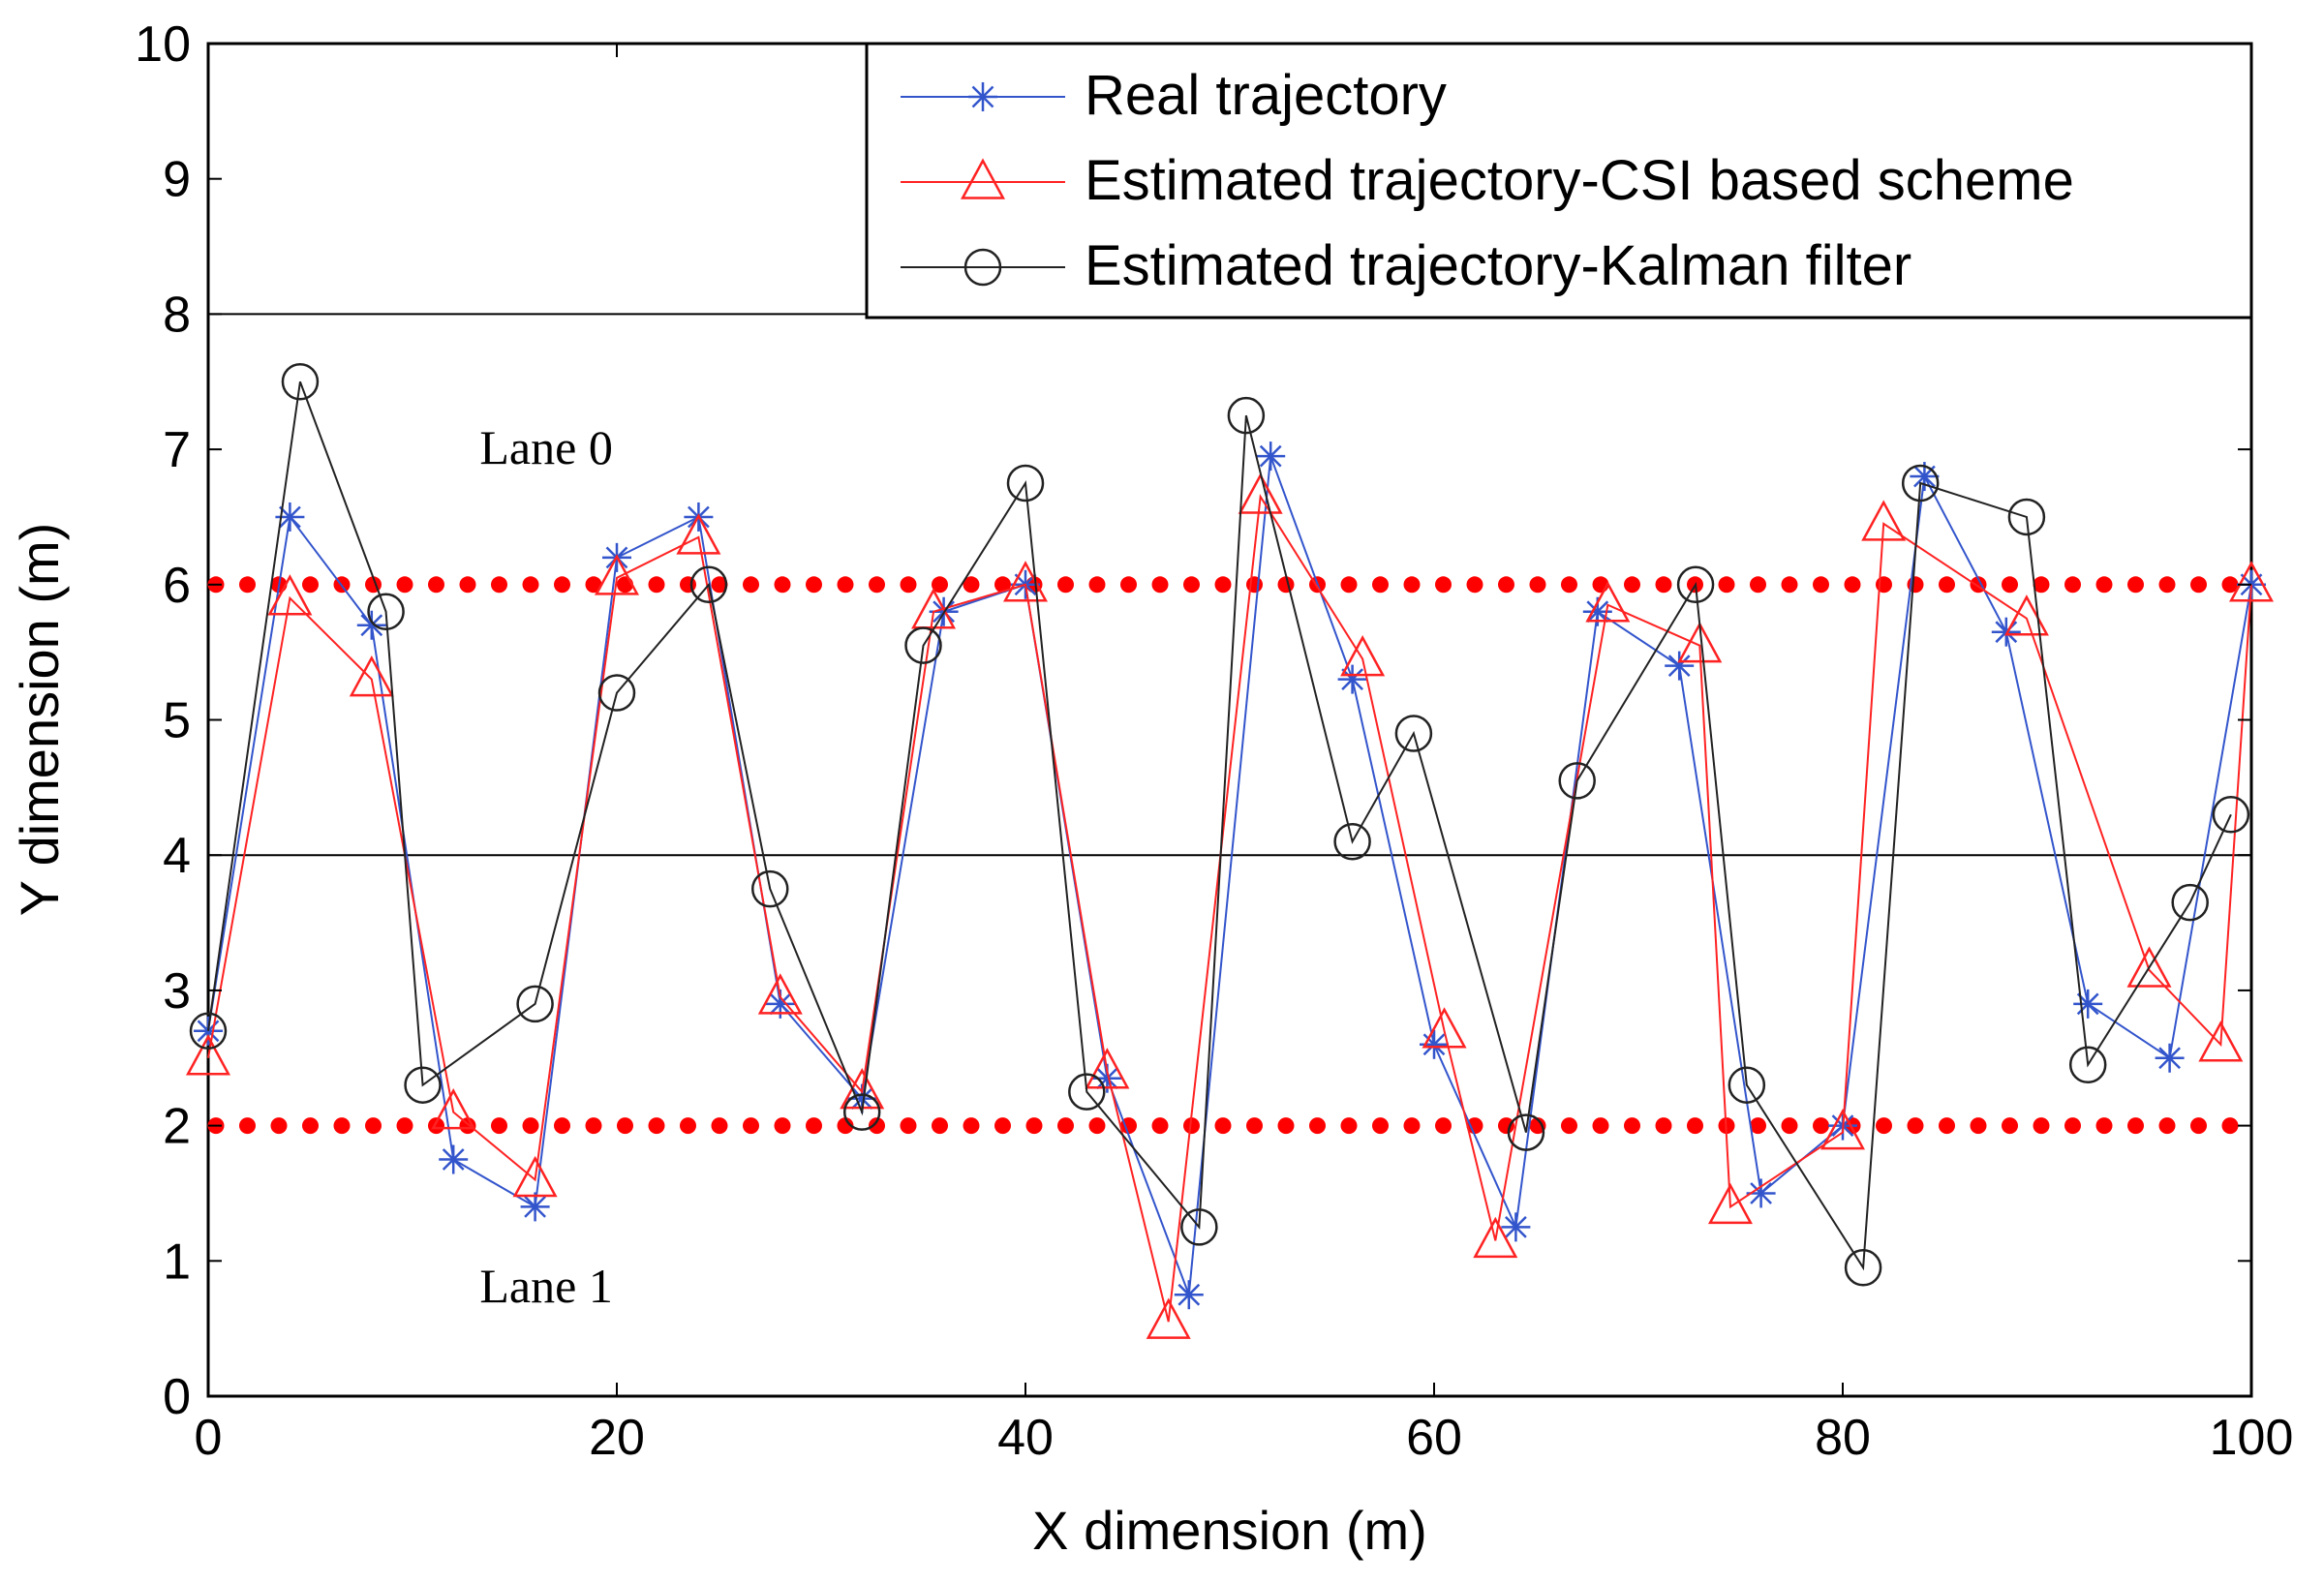  Describe the element at coordinates (545, 447) in the screenshot. I see `lane-0-label: Lane 0` at that location.